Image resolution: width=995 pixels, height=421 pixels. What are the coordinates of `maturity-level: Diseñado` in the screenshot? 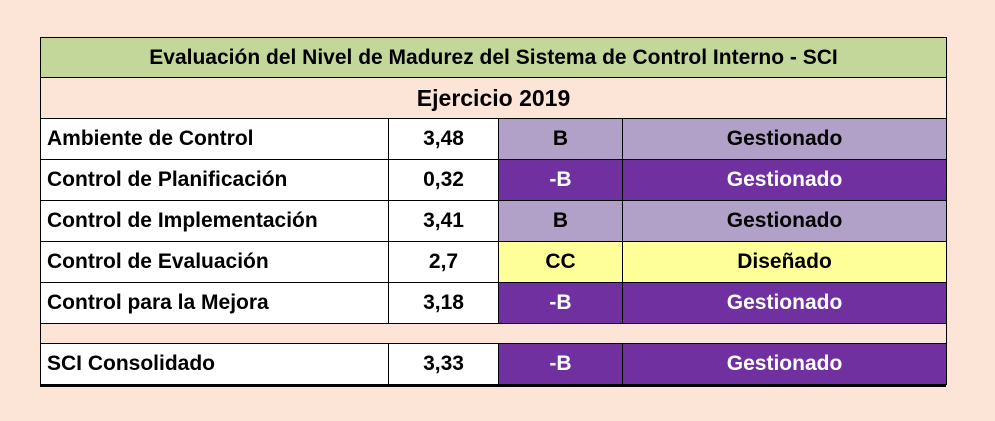 It's located at (784, 262).